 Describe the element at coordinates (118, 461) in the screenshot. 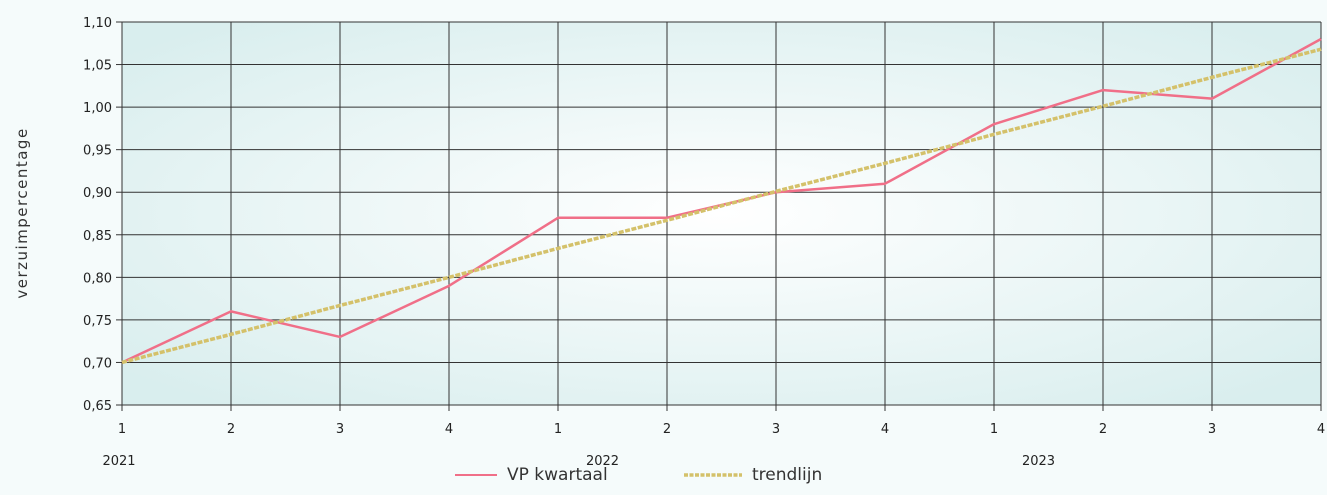

I see `x-year-label: 2021` at that location.